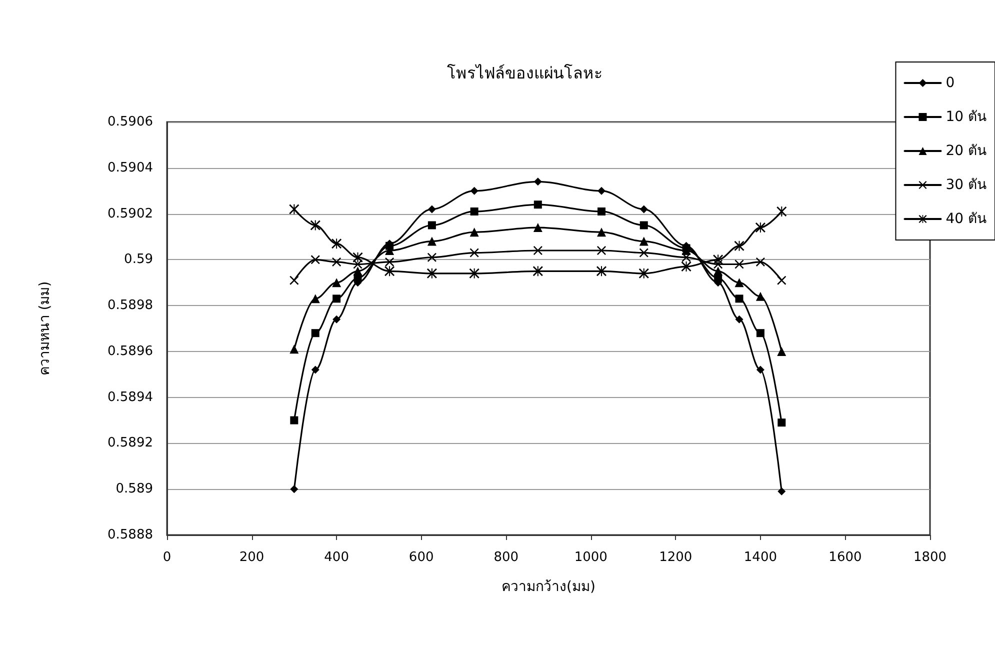 This screenshot has height=653, width=995. Describe the element at coordinates (130, 306) in the screenshot. I see `y-tick-label: 0.5898` at that location.